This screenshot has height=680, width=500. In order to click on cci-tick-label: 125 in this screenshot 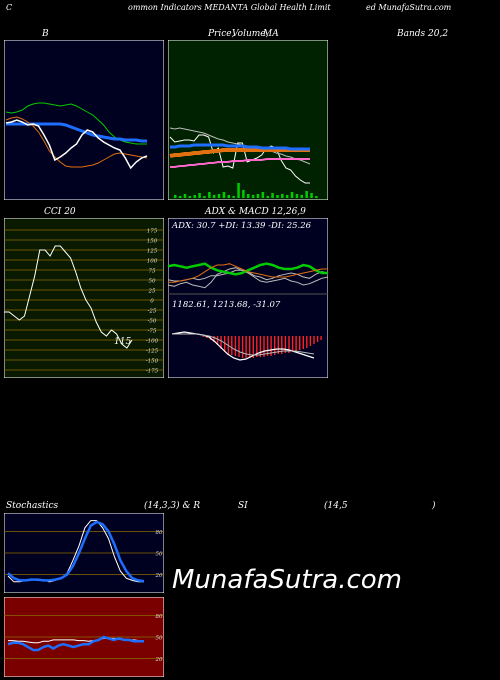, I will do `click(152, 252)`.